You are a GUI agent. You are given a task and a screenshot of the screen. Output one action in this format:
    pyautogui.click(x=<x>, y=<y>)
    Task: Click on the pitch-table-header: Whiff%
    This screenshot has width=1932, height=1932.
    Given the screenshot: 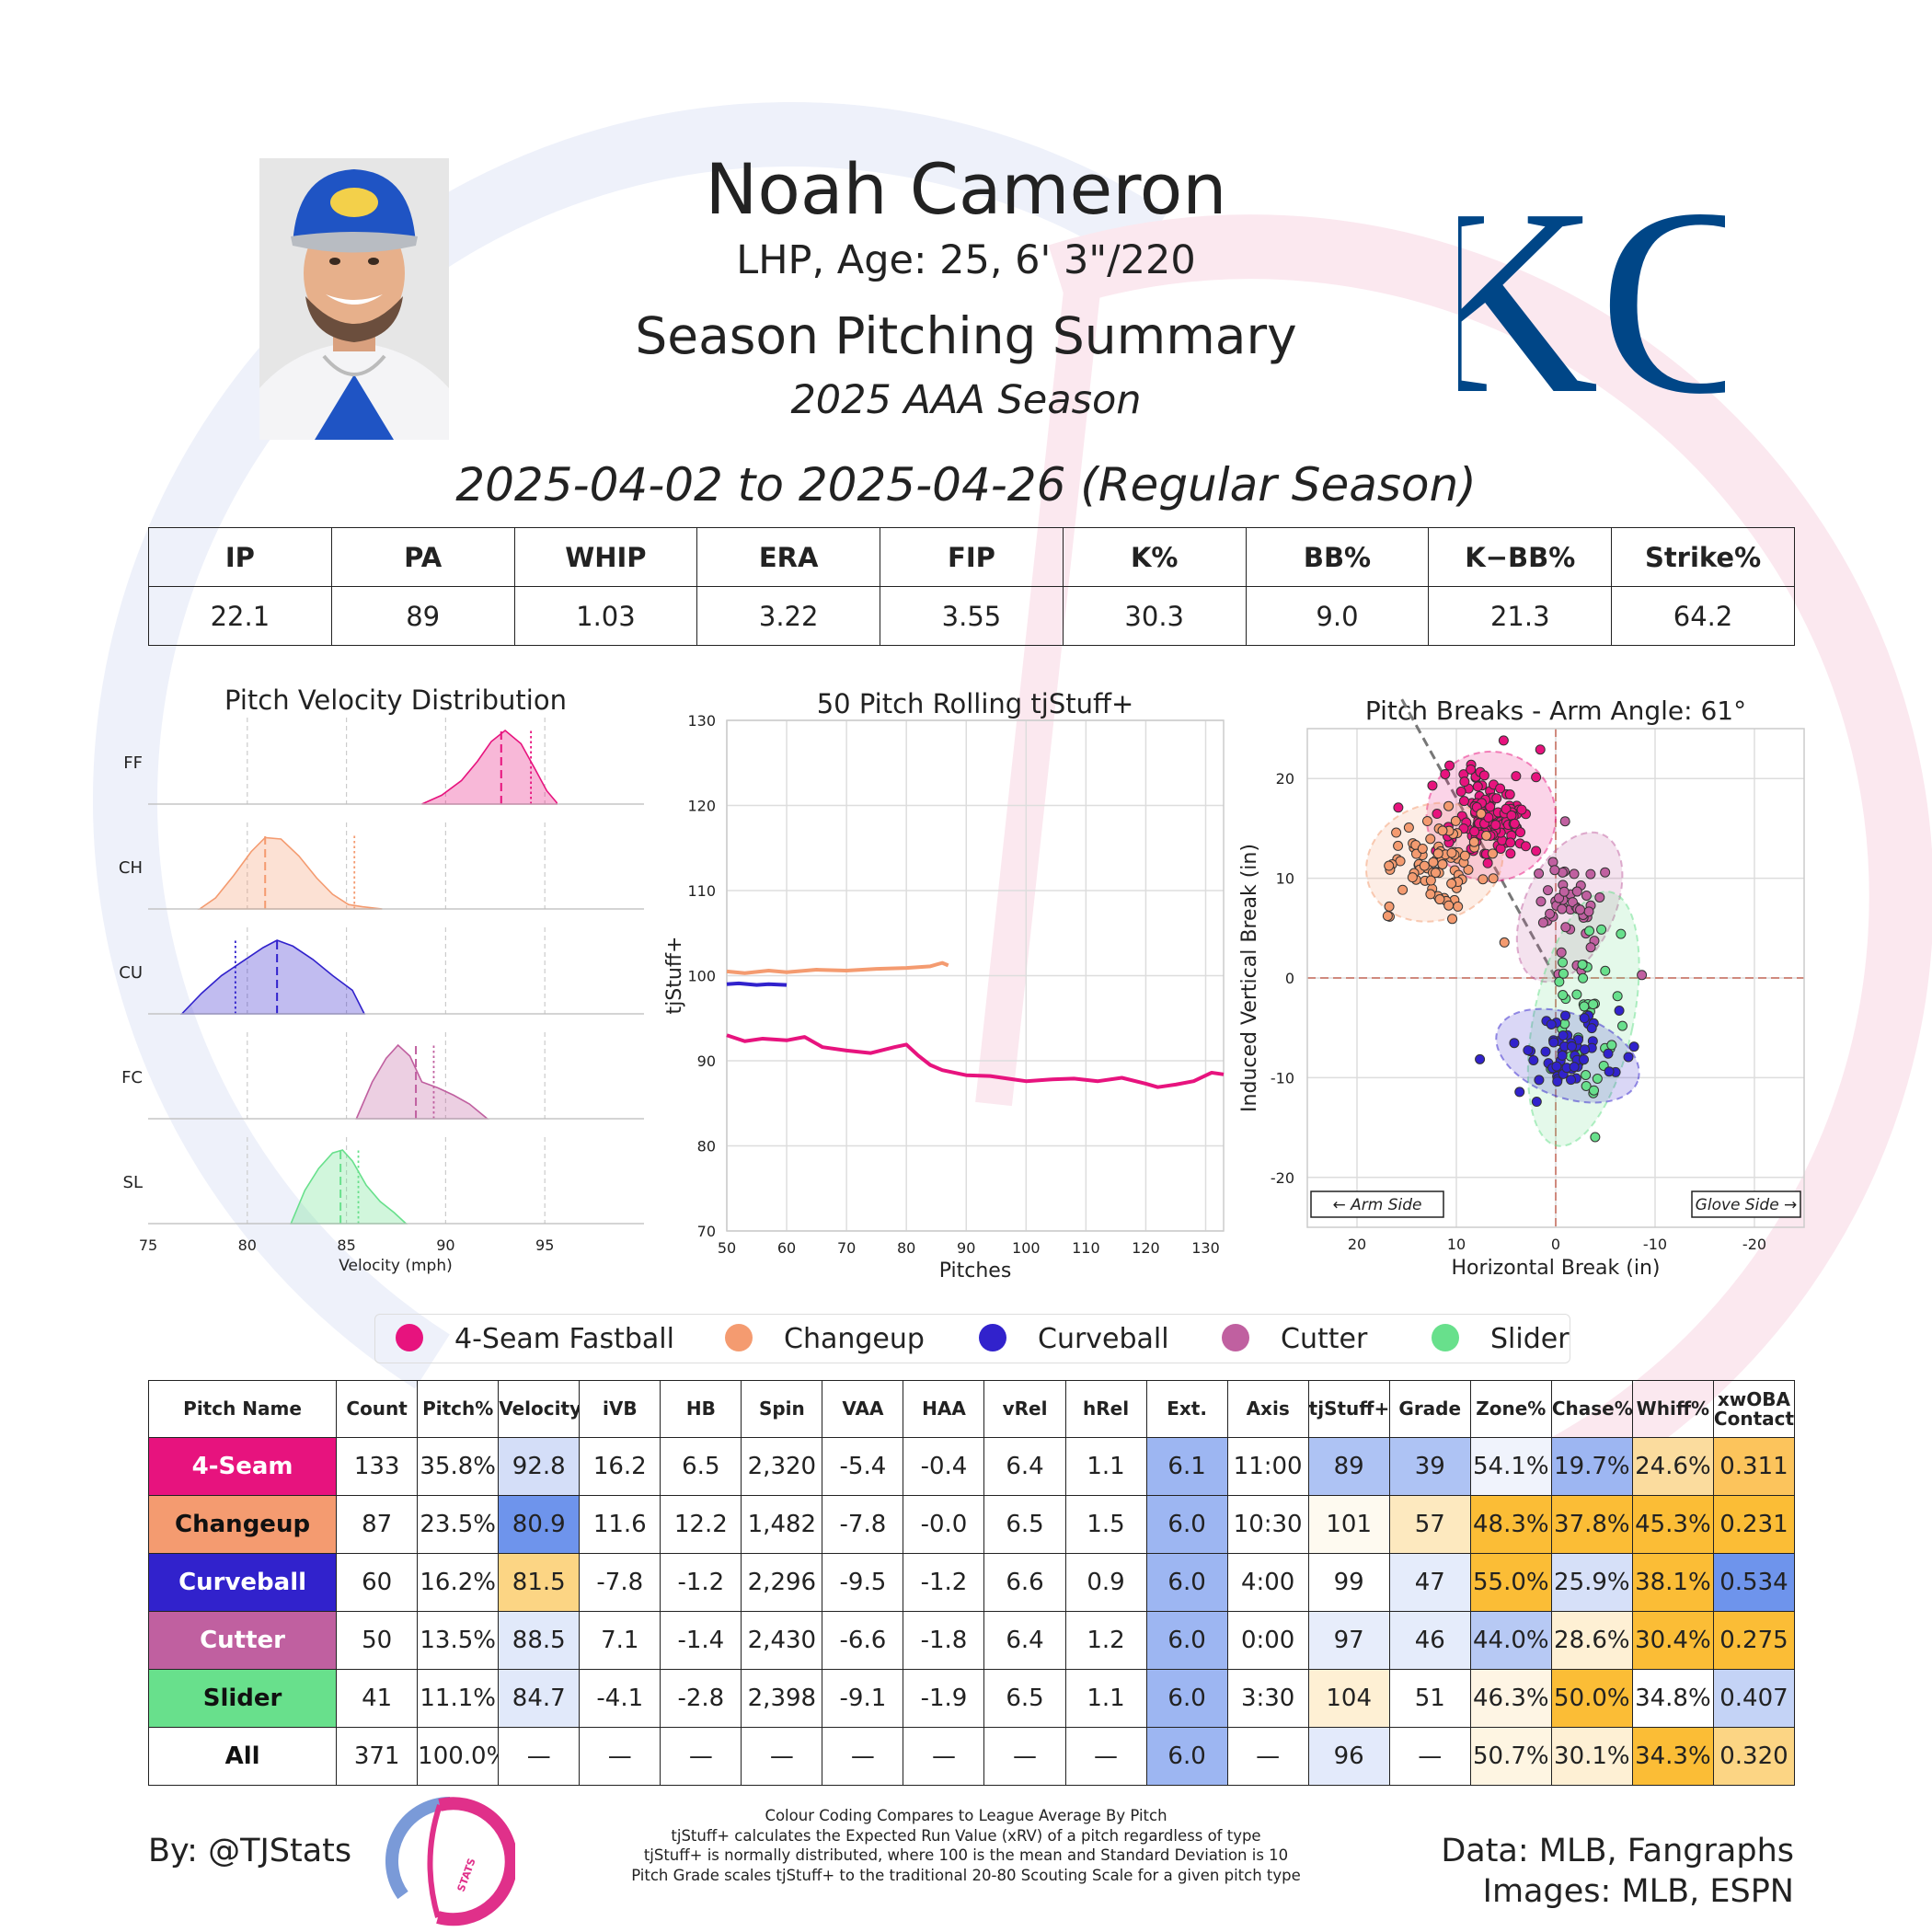 What is the action you would take?
    pyautogui.click(x=1672, y=1409)
    